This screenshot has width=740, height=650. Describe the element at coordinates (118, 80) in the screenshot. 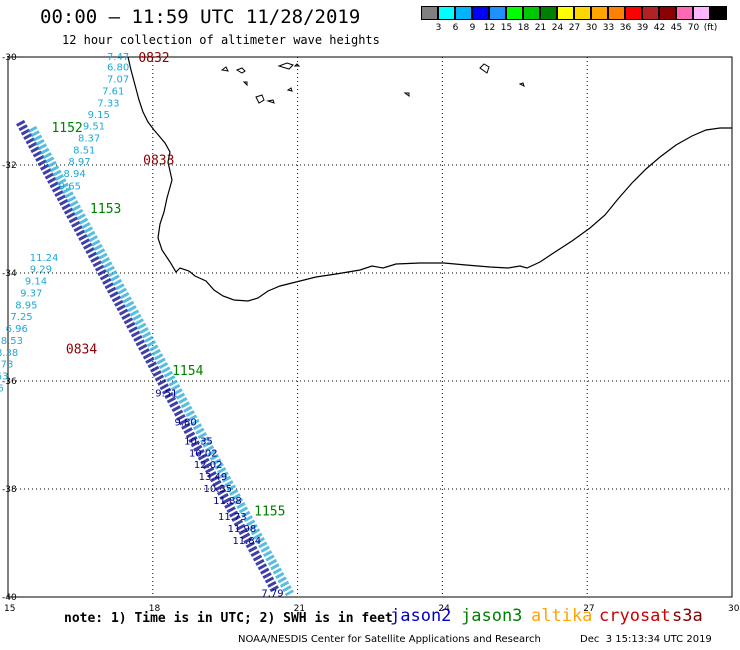

I see `swh-value-west: 7.07` at that location.